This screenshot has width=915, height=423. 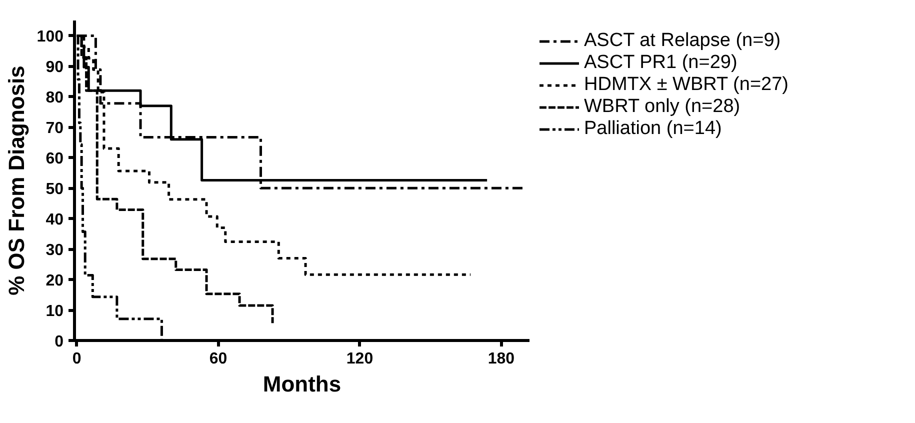 I want to click on y-axis-title: % OS From Diagnosis, so click(x=16, y=181).